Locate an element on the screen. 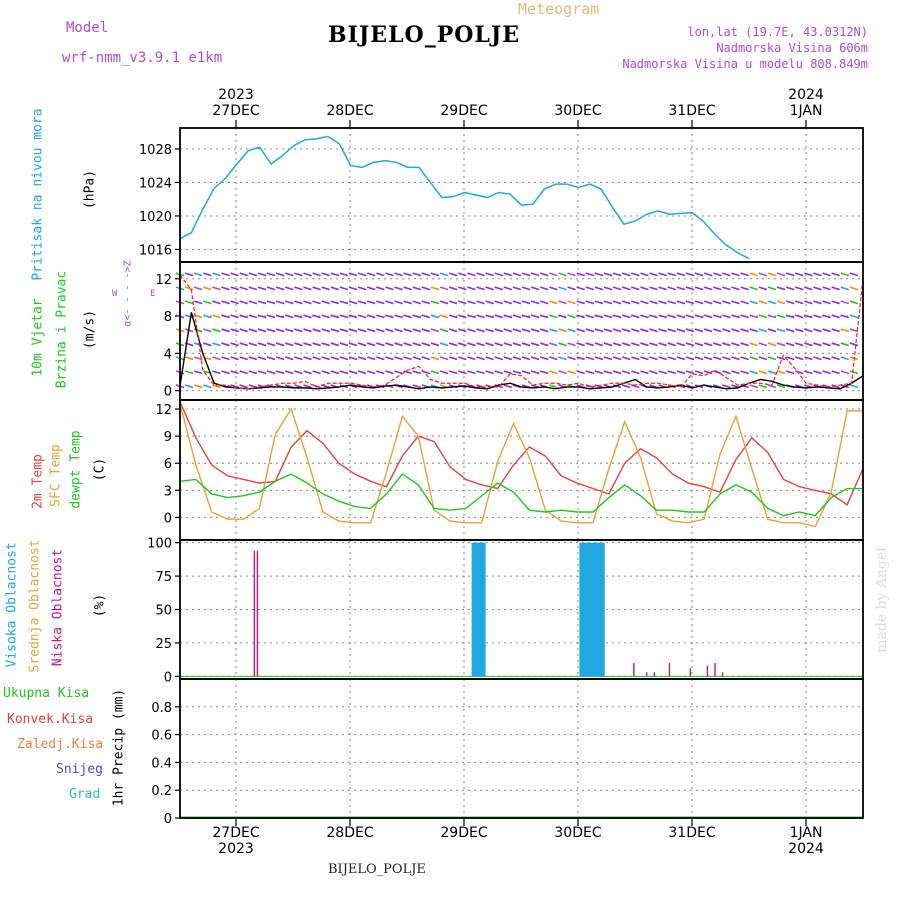  precip-legend-snow: Snijeg is located at coordinates (79, 769).